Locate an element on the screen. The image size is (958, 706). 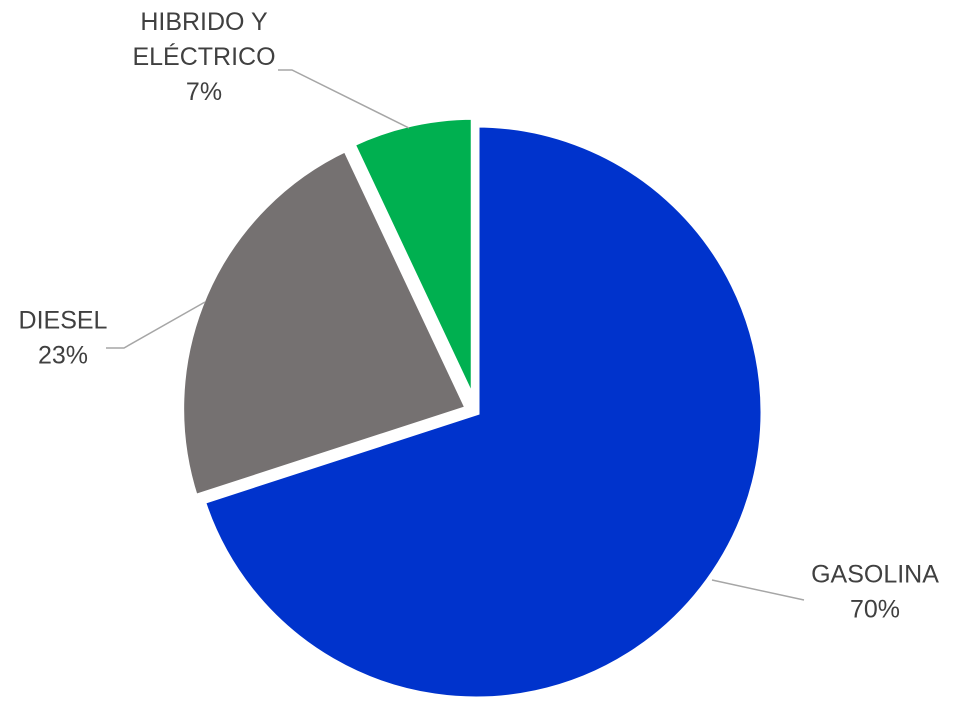
data-label-gasolina: GASOLINA 70% is located at coordinates (875, 592).